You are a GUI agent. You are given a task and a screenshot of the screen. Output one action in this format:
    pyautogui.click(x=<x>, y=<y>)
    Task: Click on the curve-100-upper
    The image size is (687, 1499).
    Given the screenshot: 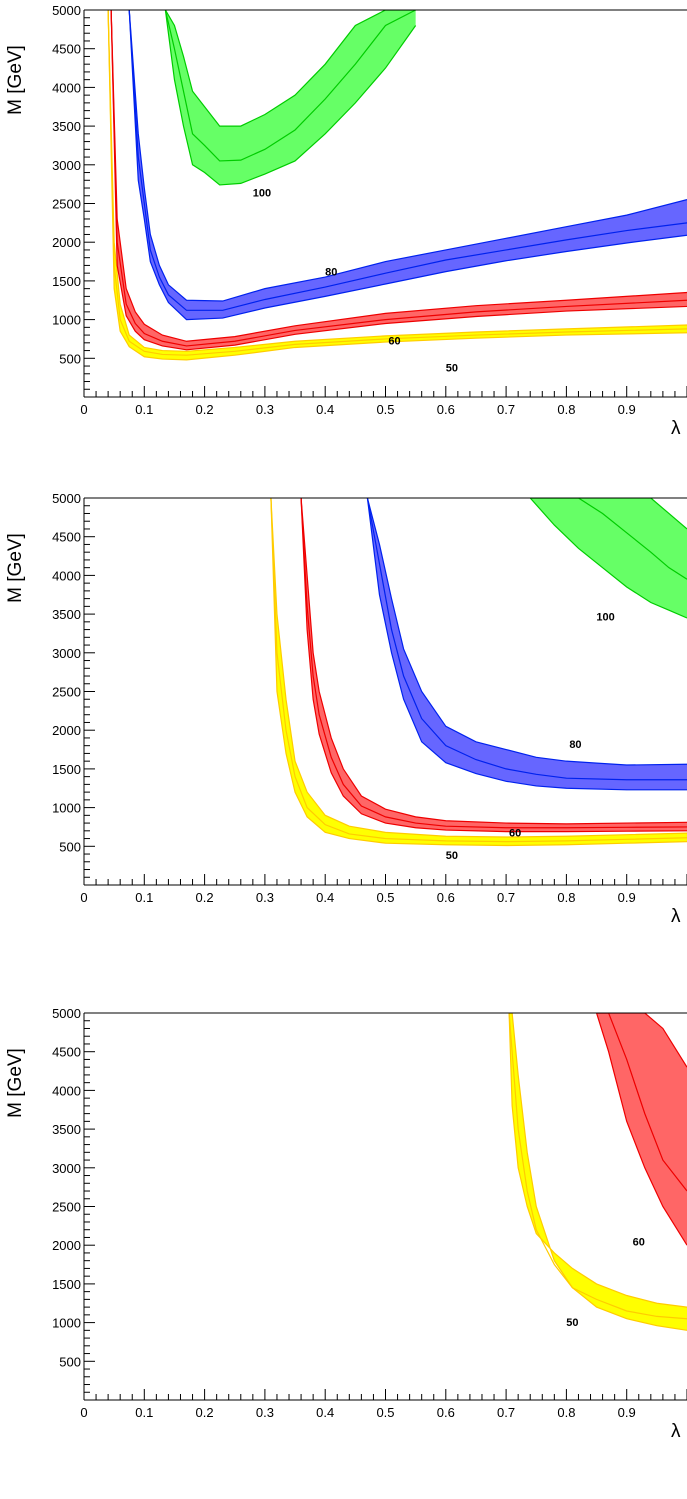 What is the action you would take?
    pyautogui.click(x=290, y=68)
    